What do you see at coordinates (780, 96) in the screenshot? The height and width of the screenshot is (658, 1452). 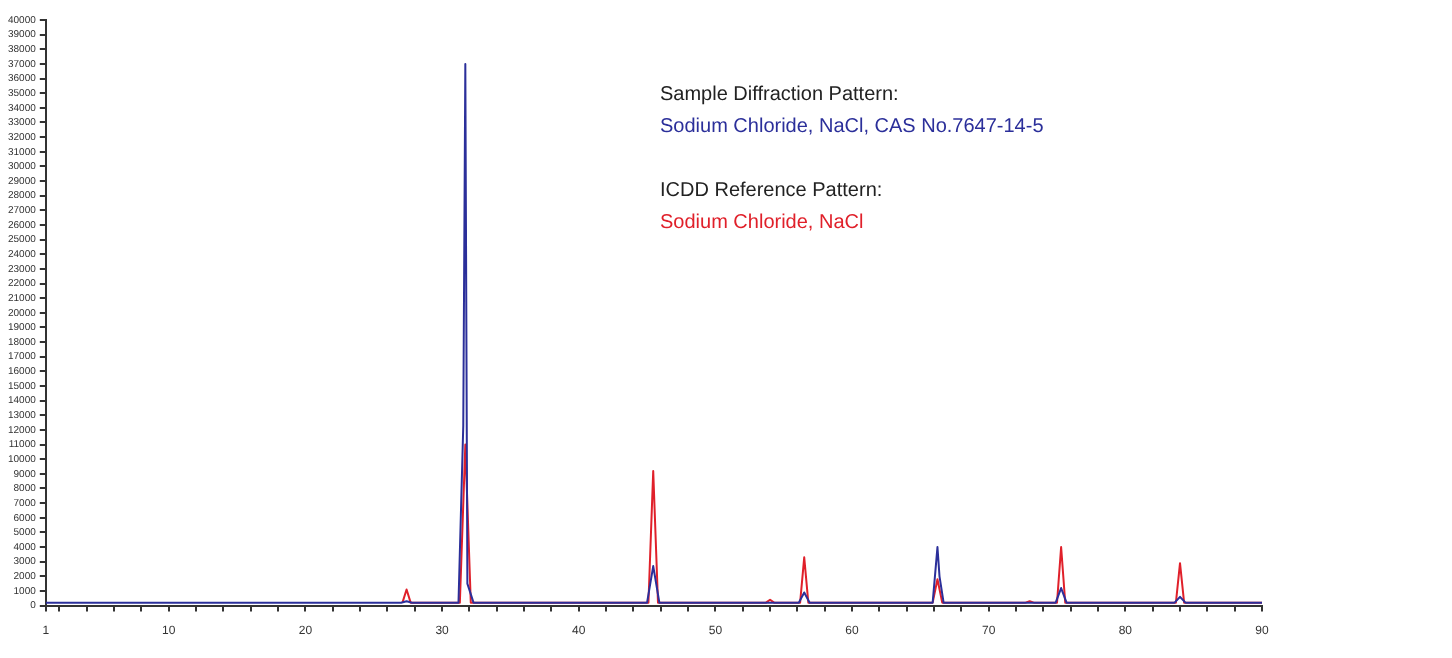 I see `annotation: Sample Diffraction Pattern:` at bounding box center [780, 96].